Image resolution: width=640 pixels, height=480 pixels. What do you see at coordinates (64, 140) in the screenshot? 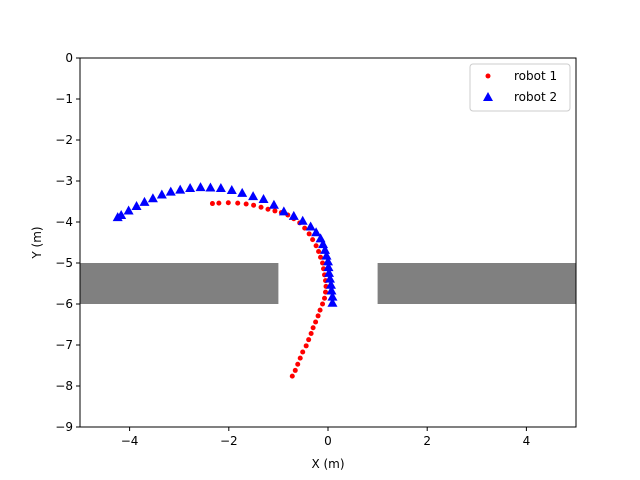
I see `y-tick-label: −2` at bounding box center [64, 140].